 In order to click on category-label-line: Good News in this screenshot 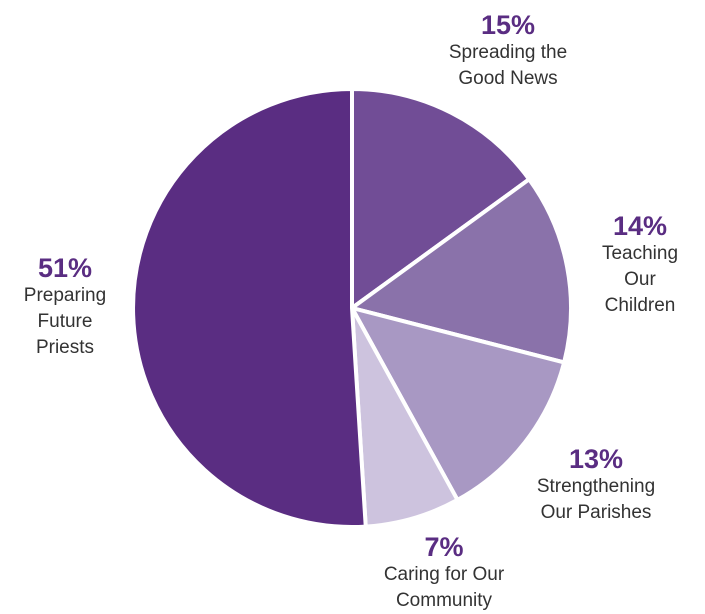, I will do `click(508, 78)`.